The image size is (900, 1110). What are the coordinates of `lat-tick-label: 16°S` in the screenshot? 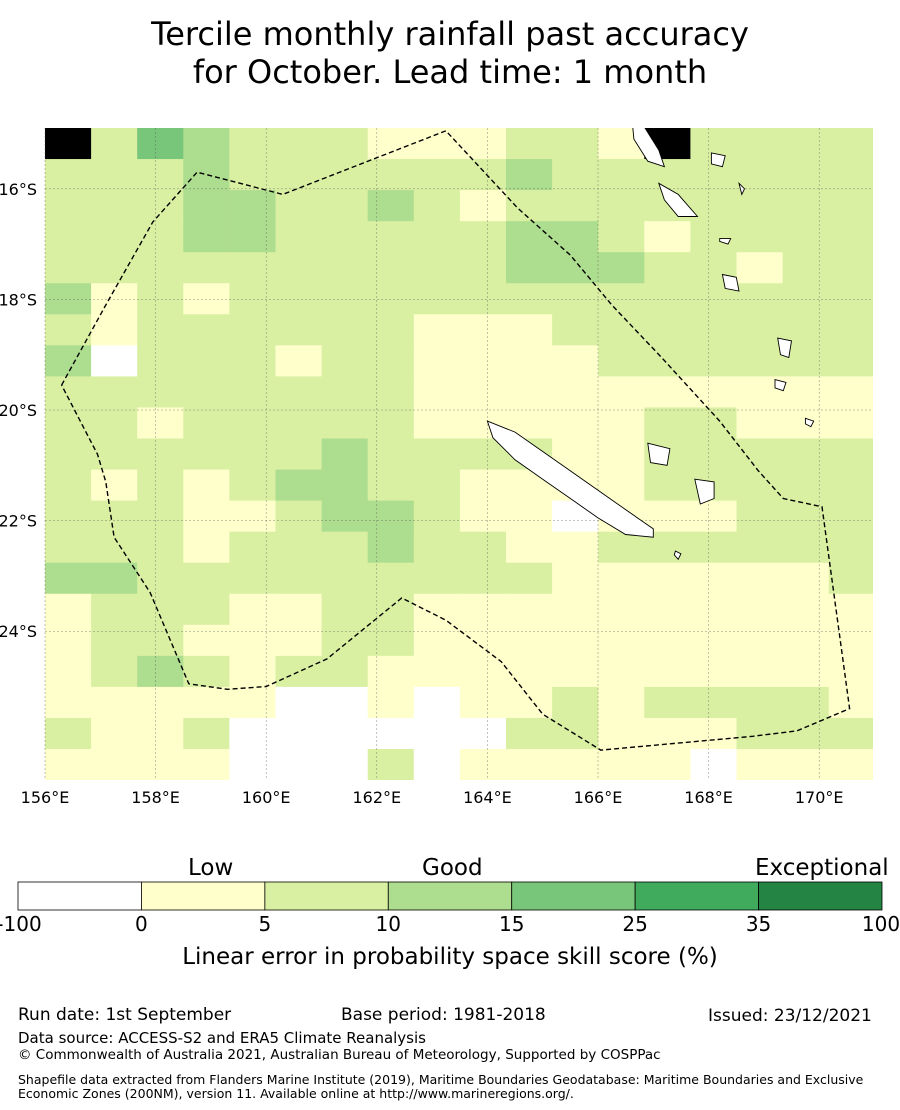 It's located at (18, 189).